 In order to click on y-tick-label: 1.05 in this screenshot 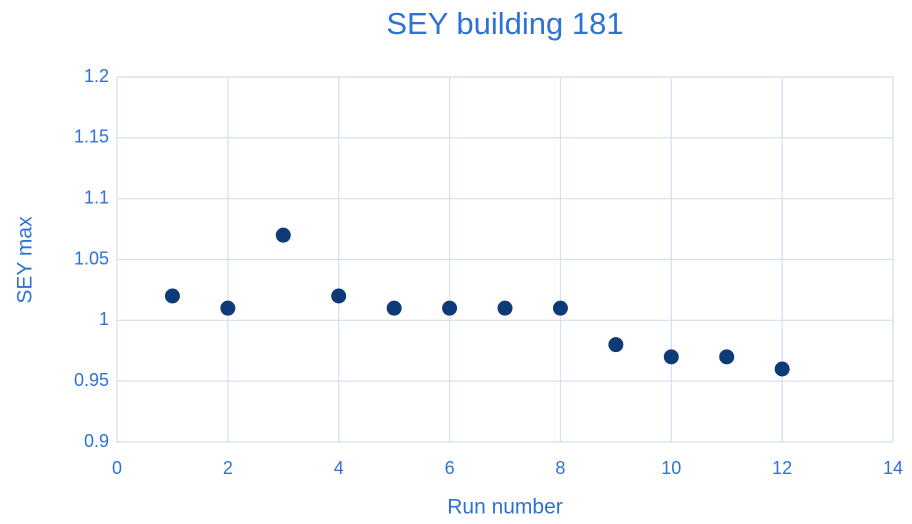, I will do `click(91, 258)`.